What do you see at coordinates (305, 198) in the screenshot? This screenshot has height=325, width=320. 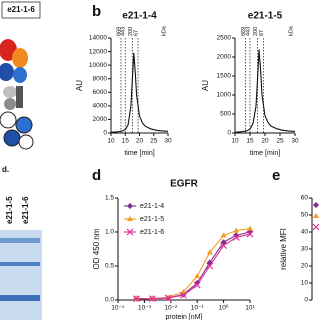 I see `y-tick-label: 60` at bounding box center [305, 198].